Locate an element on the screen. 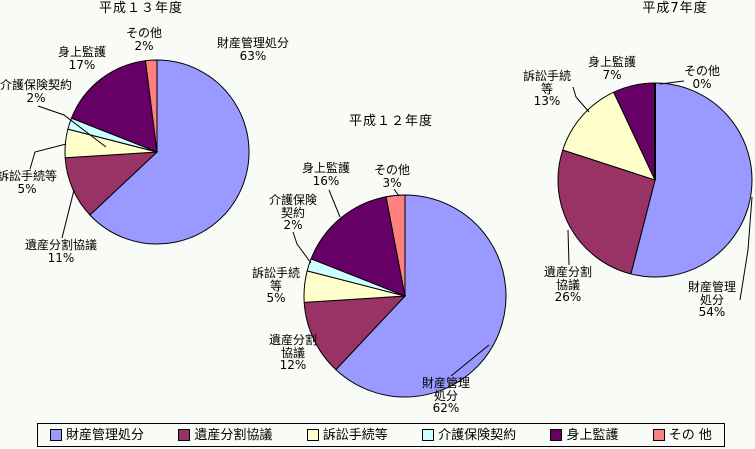 The width and height of the screenshot is (755, 449). pie2-slice-身上監護 is located at coordinates (358, 246).